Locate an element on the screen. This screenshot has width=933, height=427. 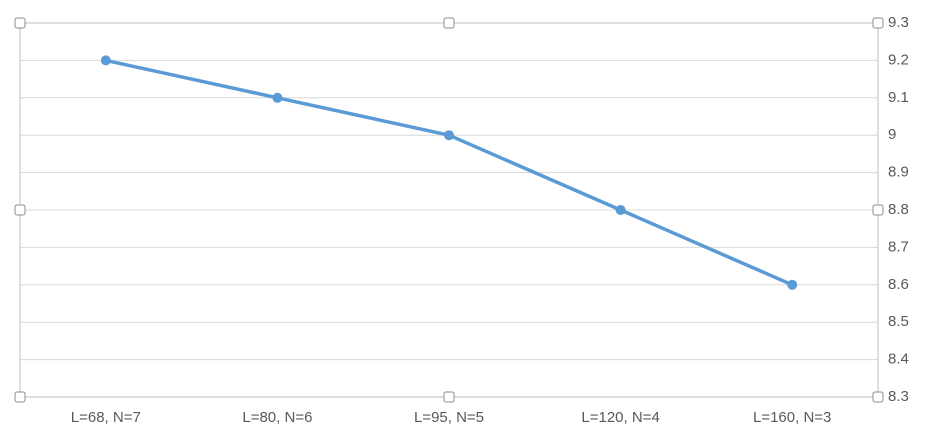
y-tick-label: 9.3 is located at coordinates (898, 22).